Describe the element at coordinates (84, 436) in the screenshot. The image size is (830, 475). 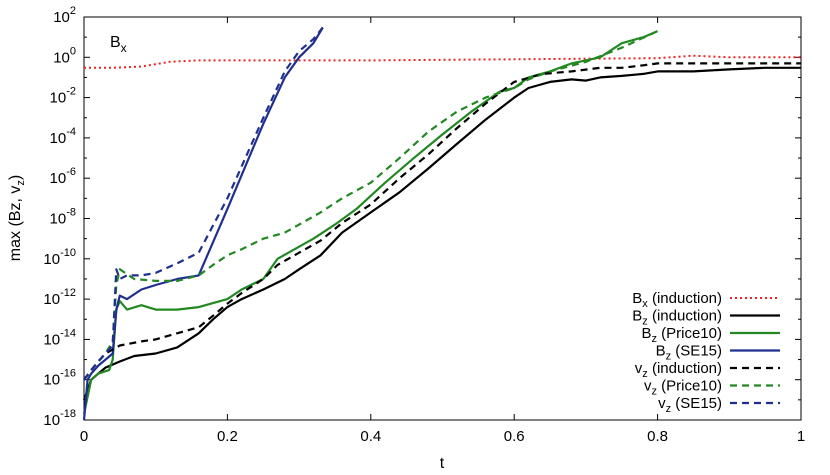
I see `x-tick-label: 0` at that location.